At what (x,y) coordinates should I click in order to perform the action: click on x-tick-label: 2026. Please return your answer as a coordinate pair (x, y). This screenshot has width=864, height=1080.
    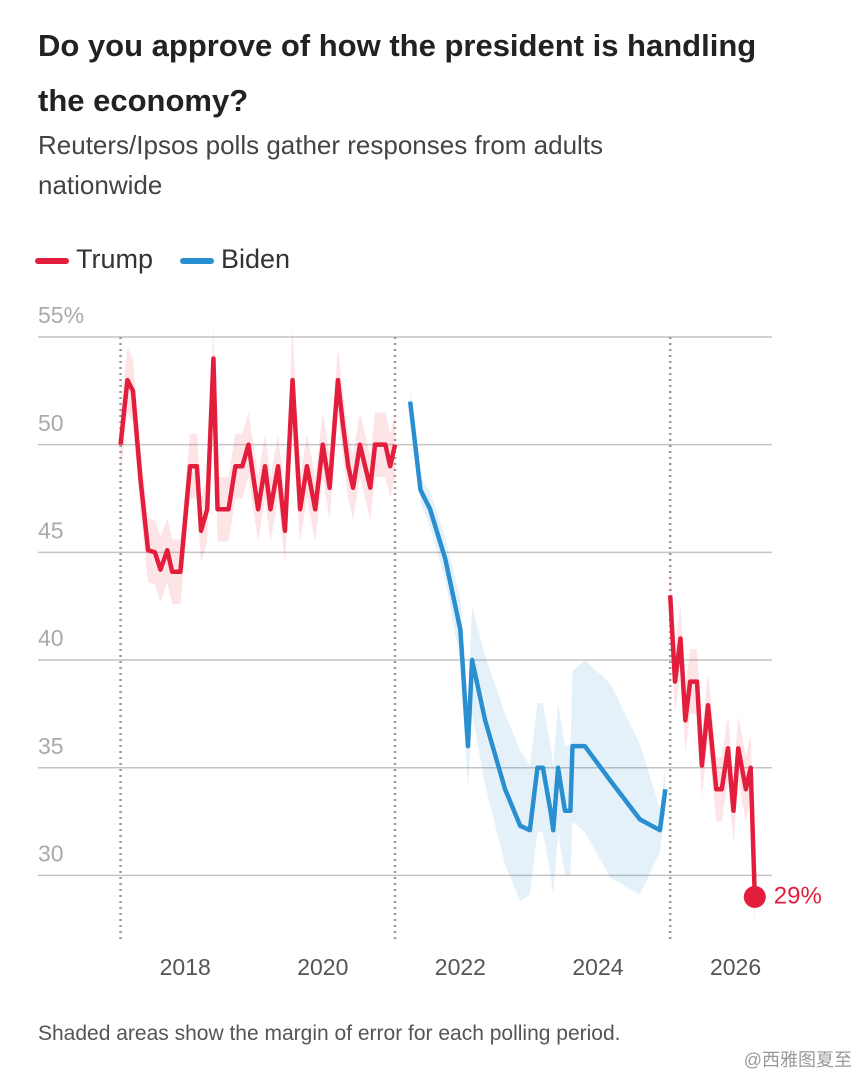
    Looking at the image, I should click on (735, 967).